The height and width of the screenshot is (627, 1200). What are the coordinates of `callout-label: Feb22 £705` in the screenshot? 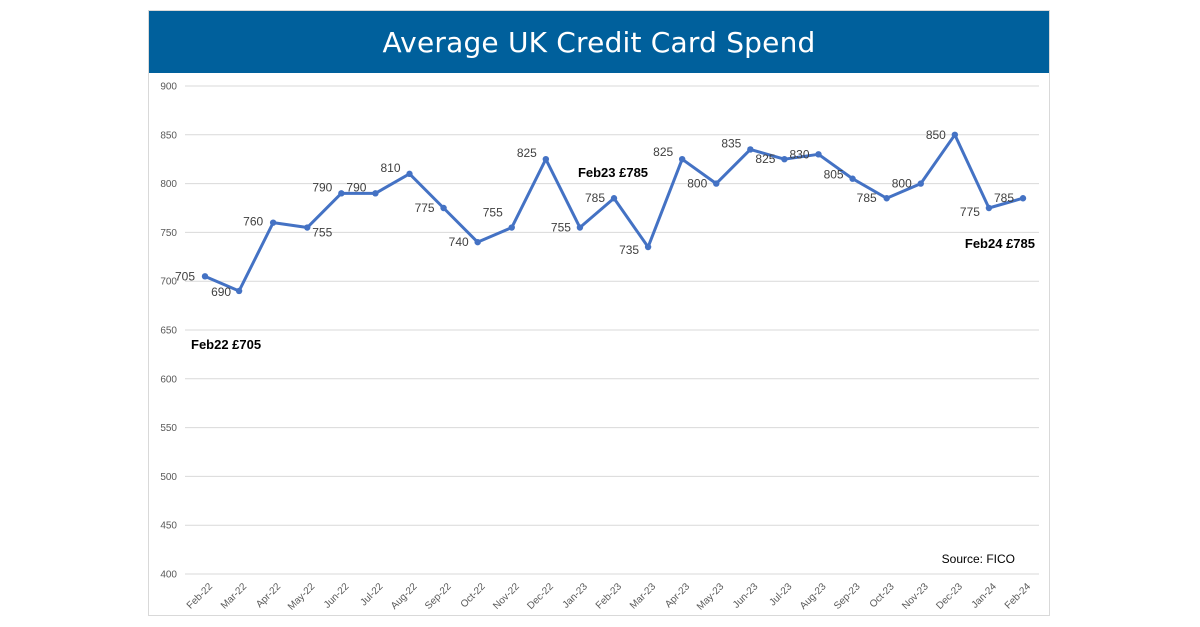 It's located at (226, 344).